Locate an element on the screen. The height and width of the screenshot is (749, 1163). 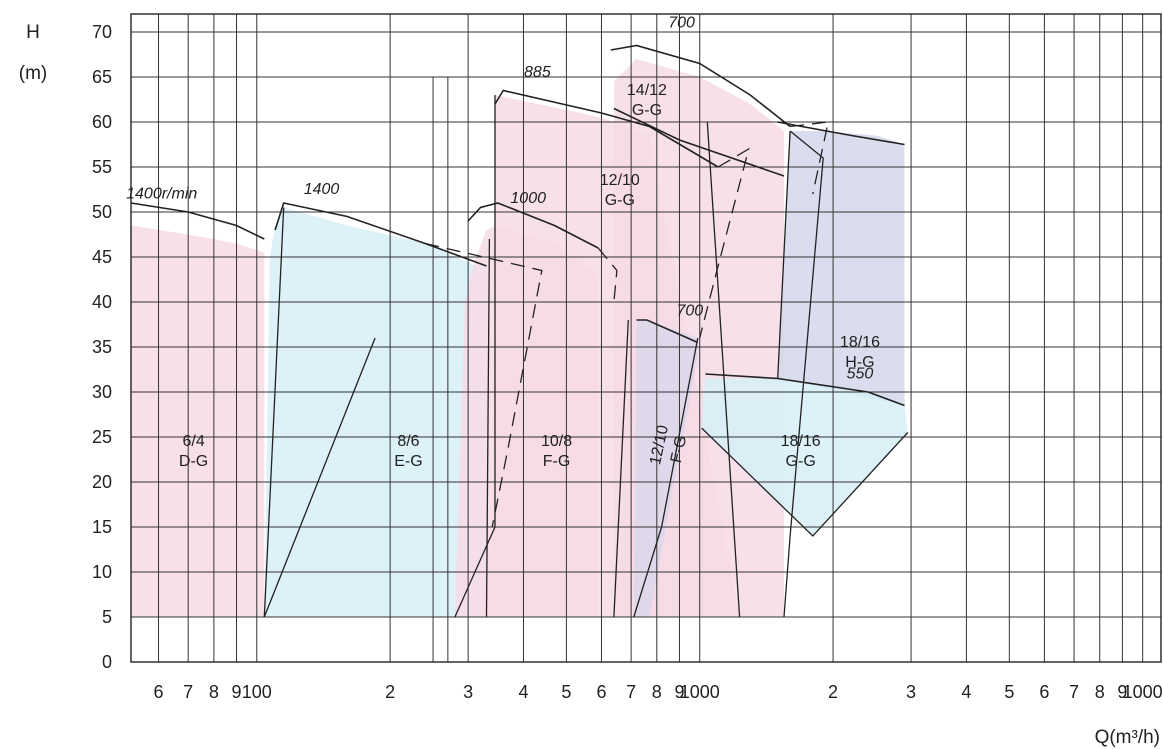
x-tick-label: 100 is located at coordinates (257, 692).